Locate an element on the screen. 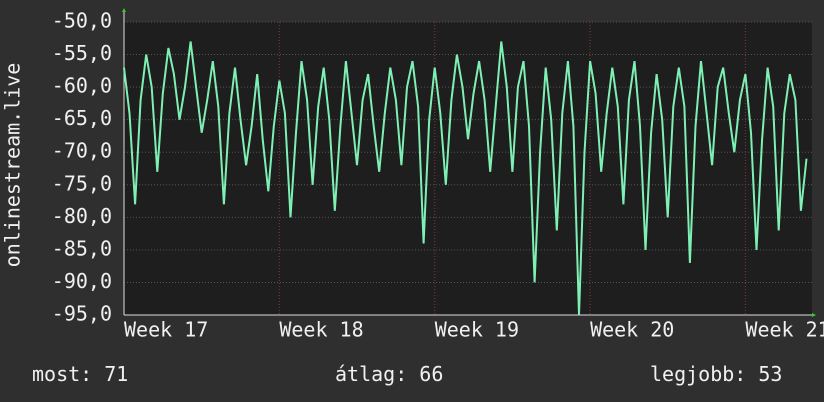 The height and width of the screenshot is (402, 824). y-tick-label: -90,0 is located at coordinates (82, 281).